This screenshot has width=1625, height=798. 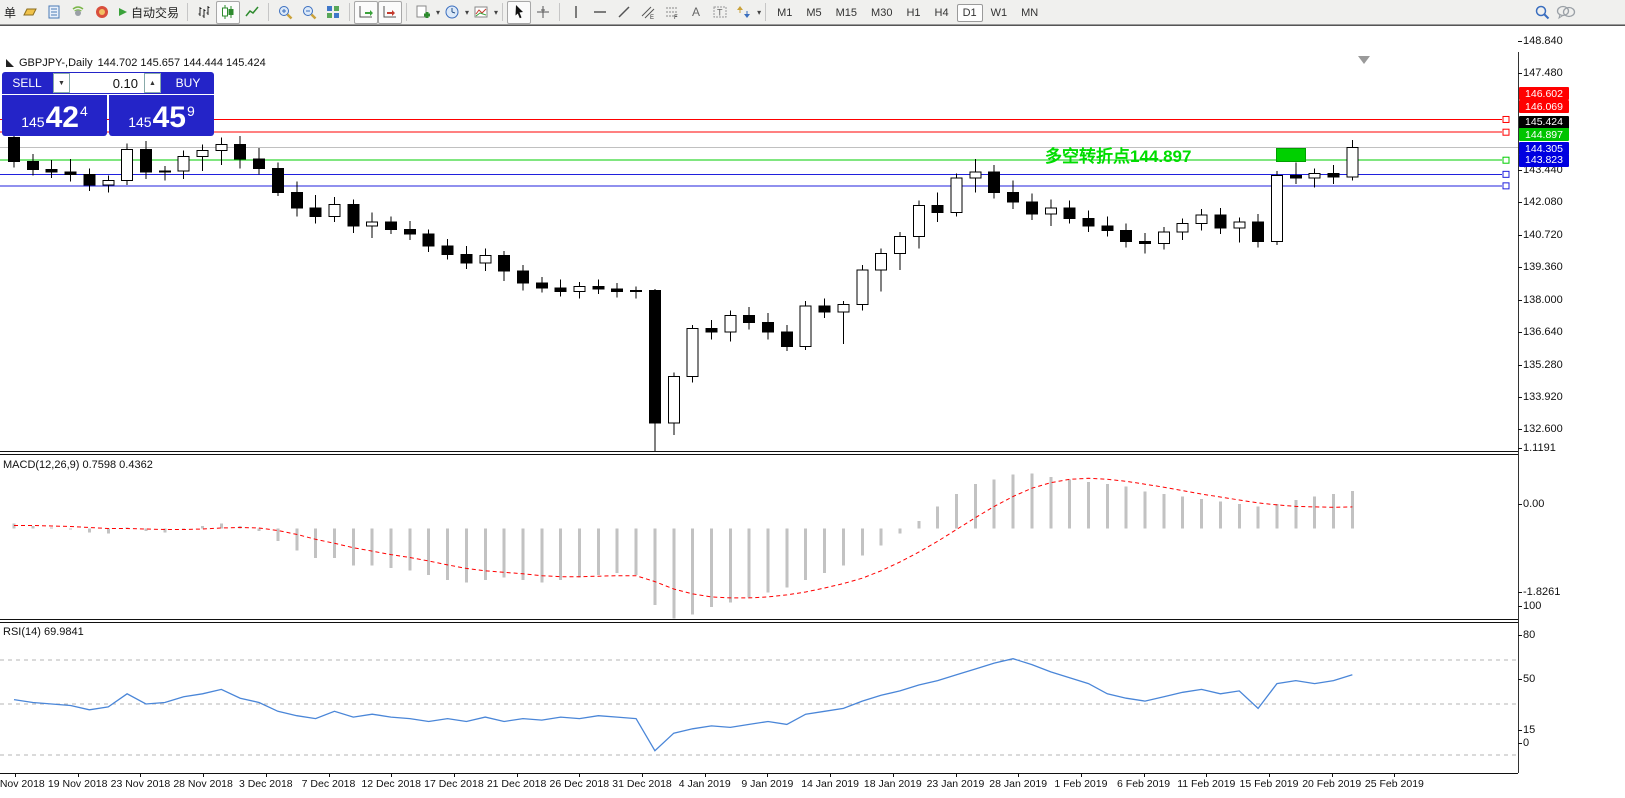 What do you see at coordinates (600, 12) in the screenshot?
I see `horizontal-line-icon` at bounding box center [600, 12].